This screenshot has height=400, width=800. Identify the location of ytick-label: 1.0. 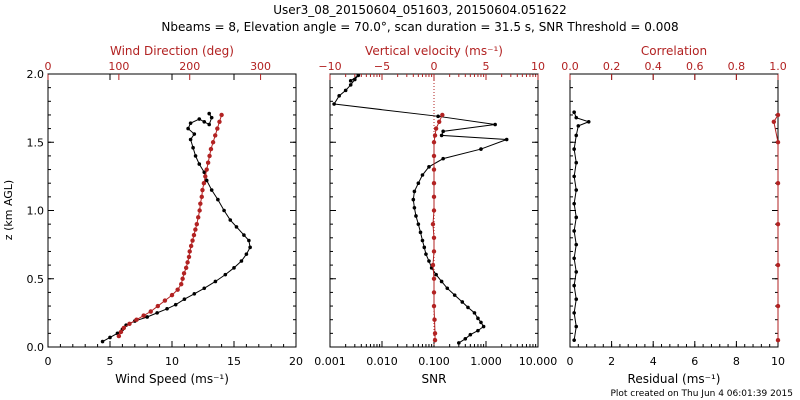
(36, 211).